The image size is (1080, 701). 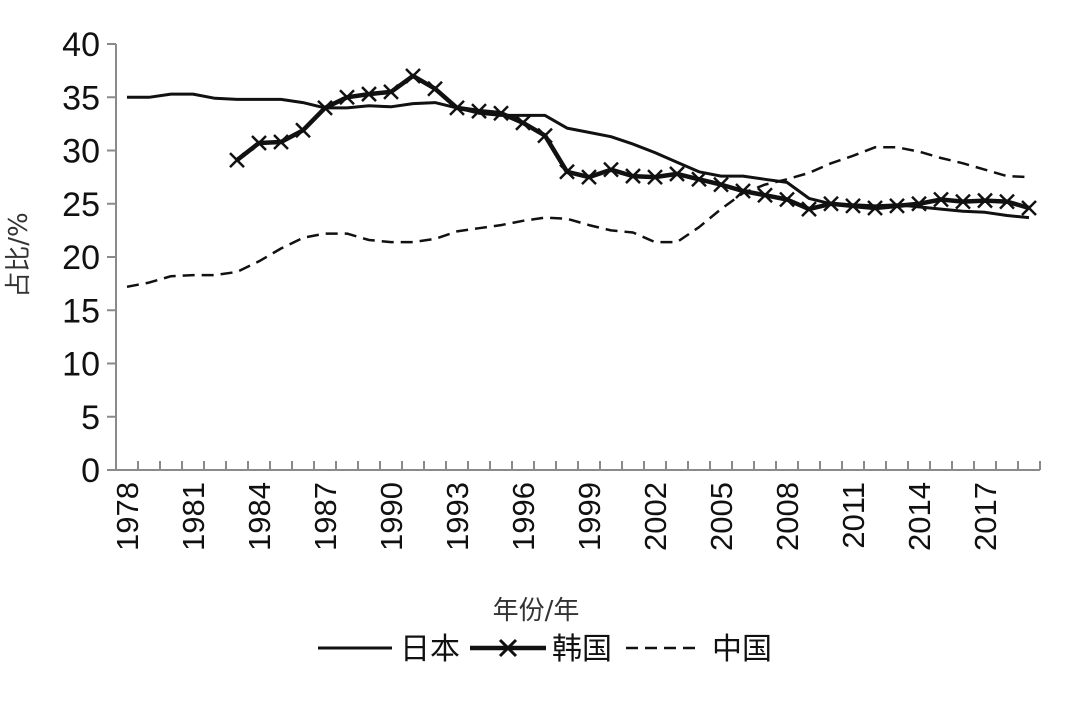 What do you see at coordinates (919, 516) in the screenshot?
I see `x-tick-label: 2014` at bounding box center [919, 516].